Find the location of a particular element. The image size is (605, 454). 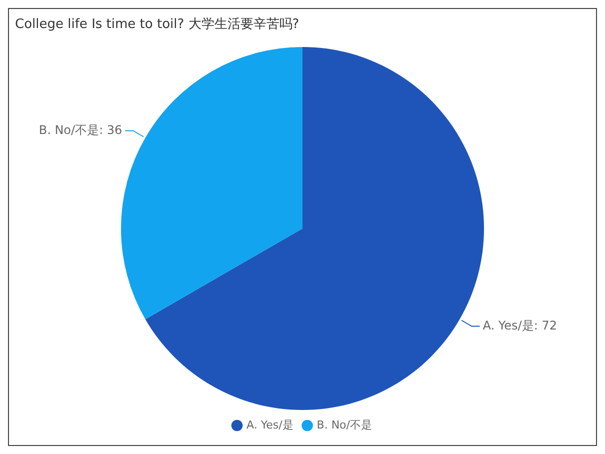

data-label: A. Yes/是: 72 is located at coordinates (519, 325).